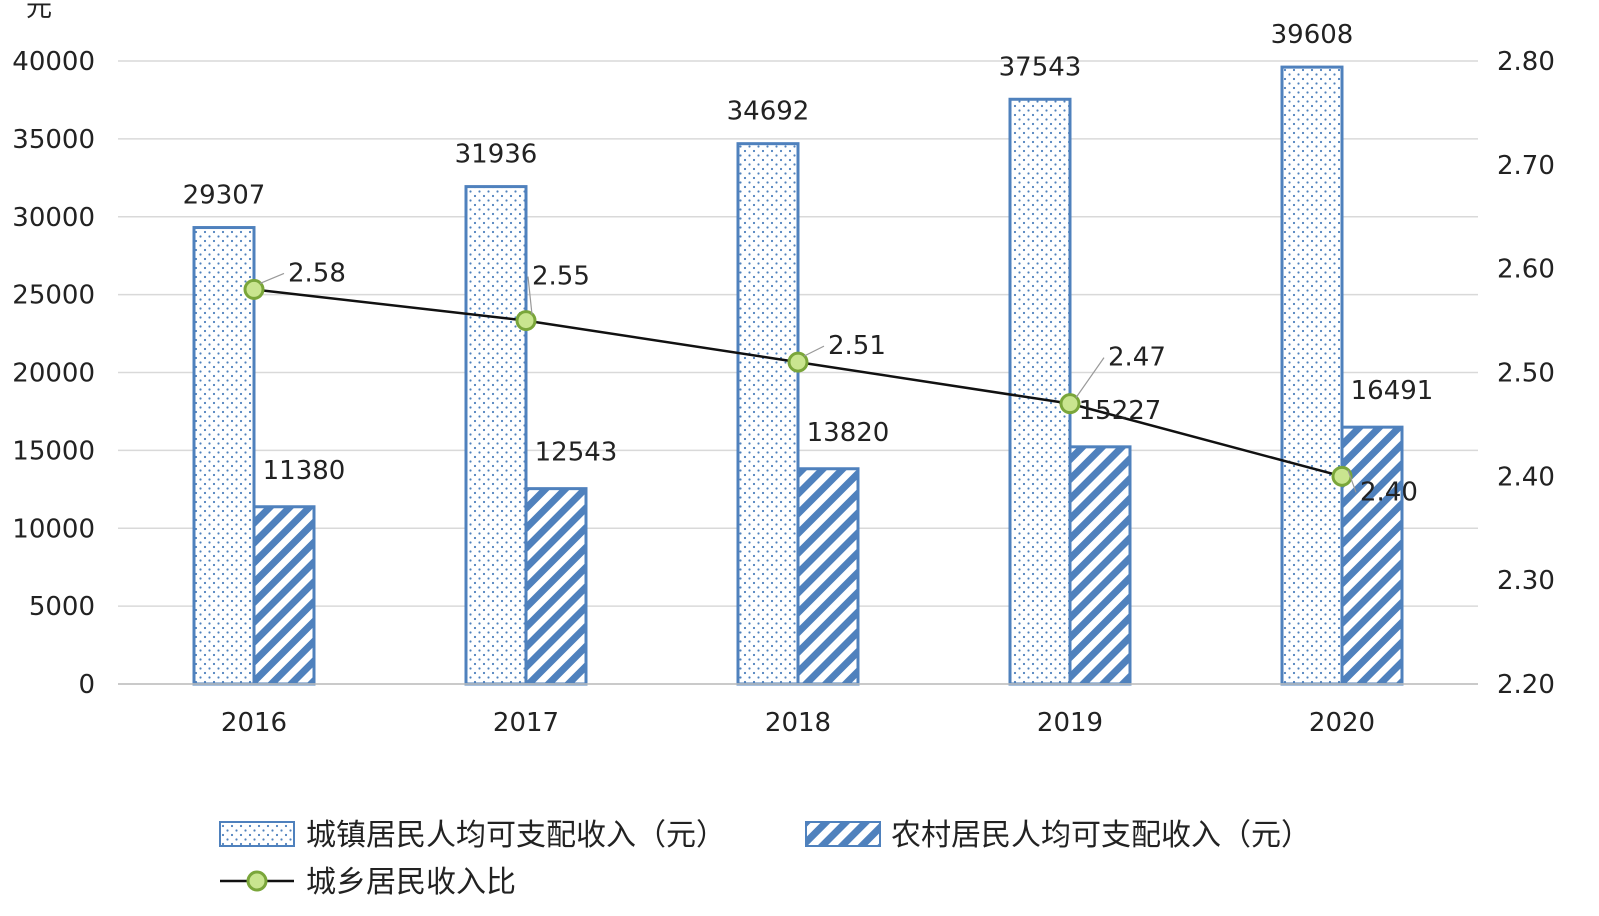  What do you see at coordinates (768, 112) in the screenshot?
I see `urban-income-label: 34692` at bounding box center [768, 112].